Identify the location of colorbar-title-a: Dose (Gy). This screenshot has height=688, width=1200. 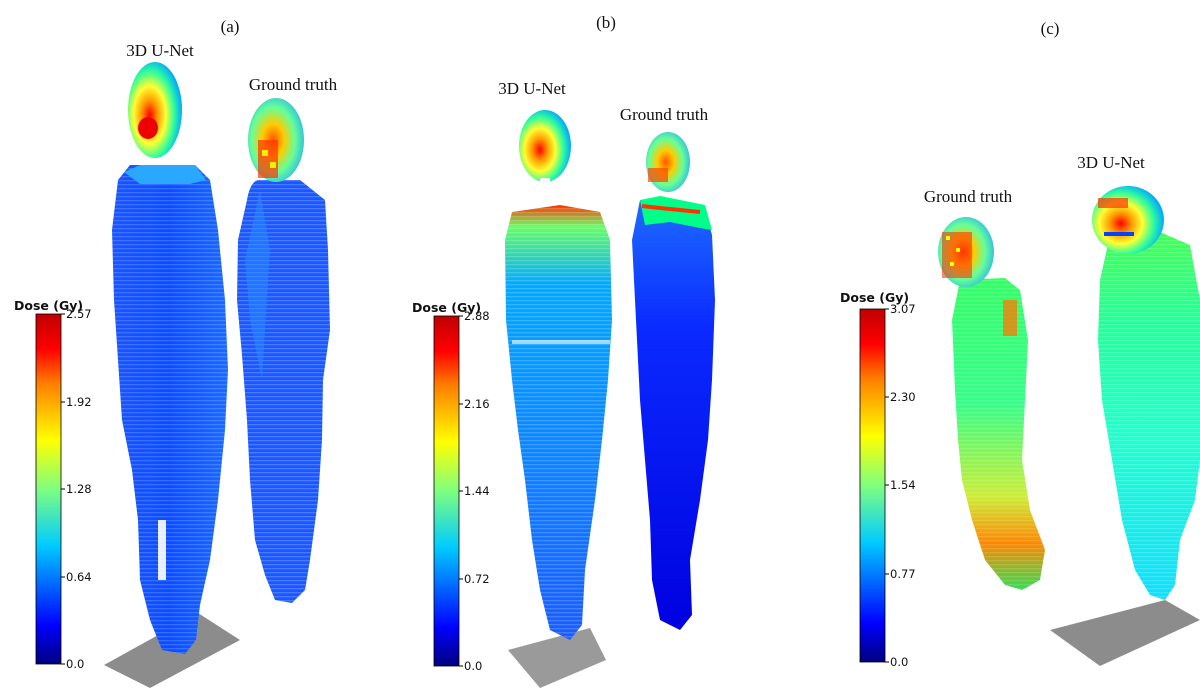
(48, 305).